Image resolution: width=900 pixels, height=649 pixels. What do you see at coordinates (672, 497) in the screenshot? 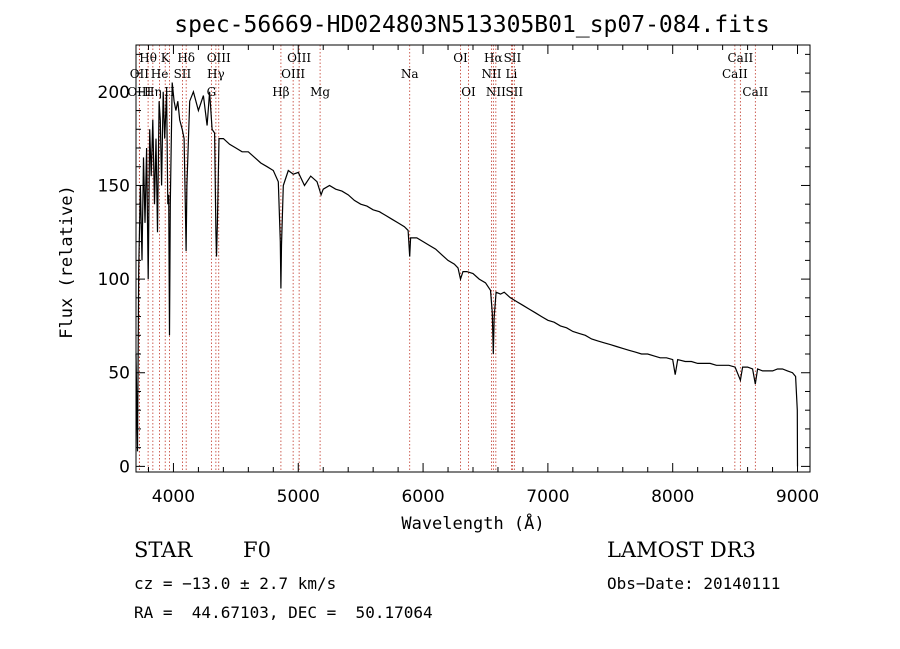
I see `x-tick-label: 8000` at bounding box center [672, 497].